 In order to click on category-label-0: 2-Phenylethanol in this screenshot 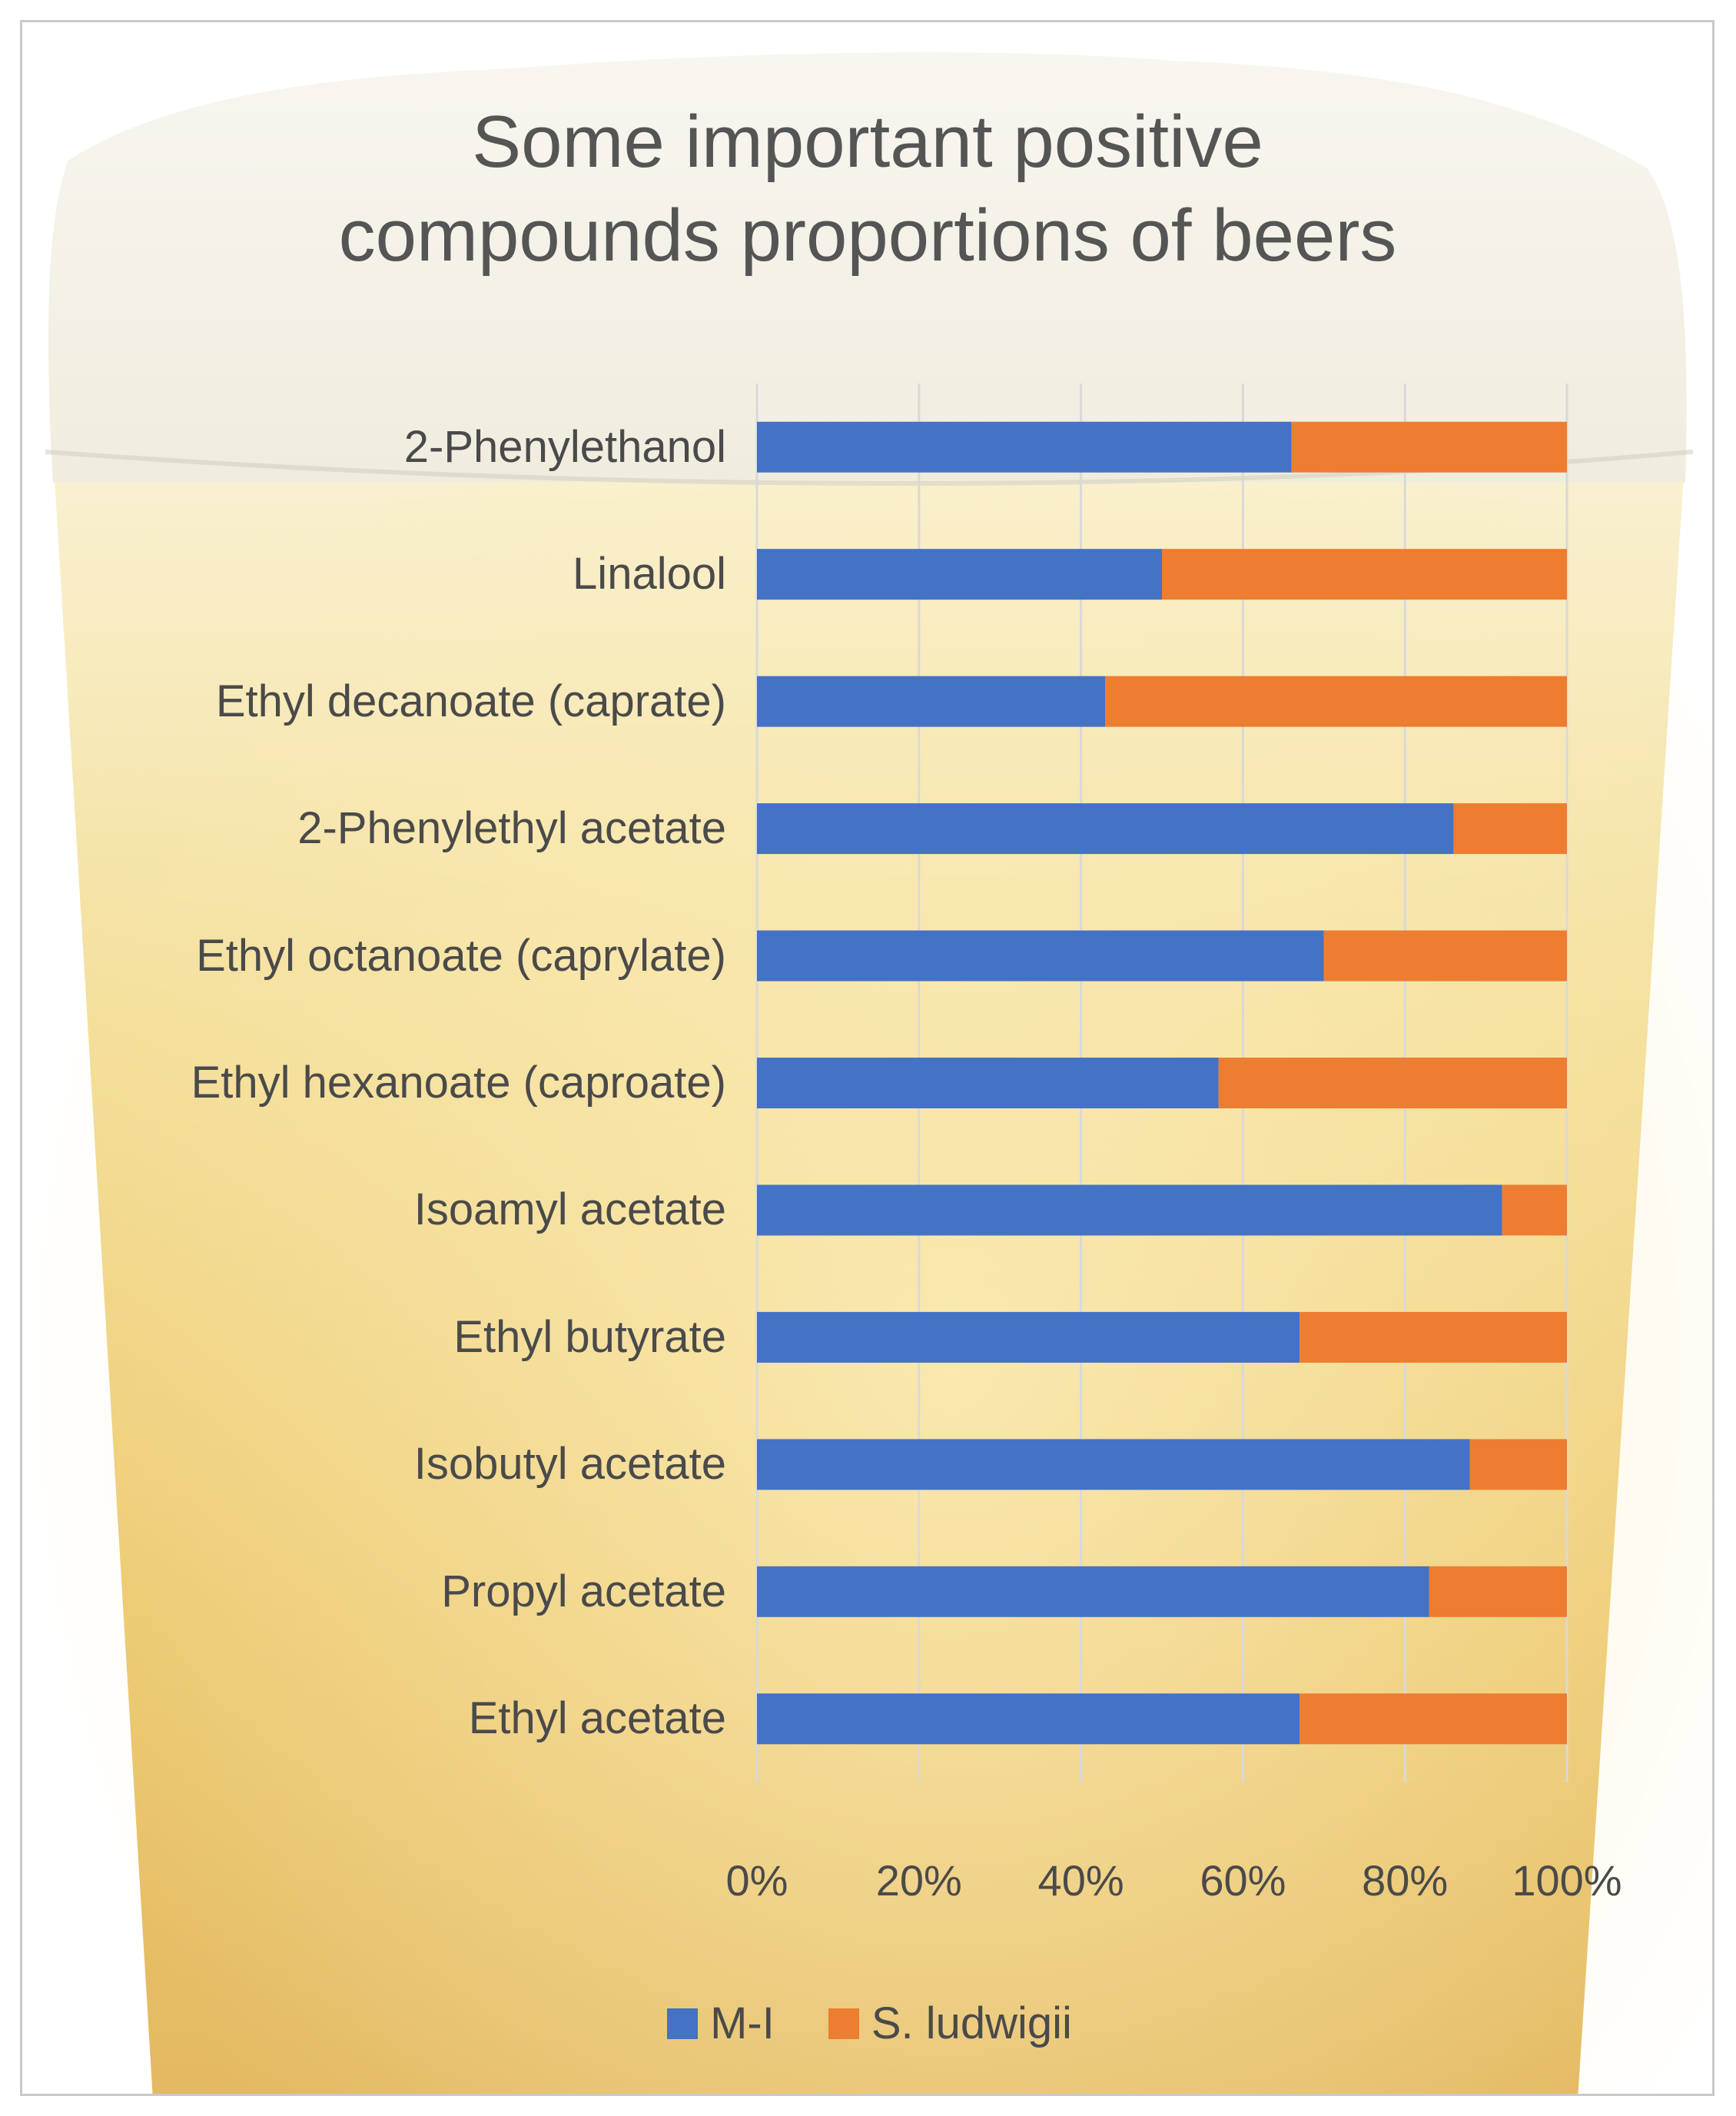, I will do `click(564, 446)`.